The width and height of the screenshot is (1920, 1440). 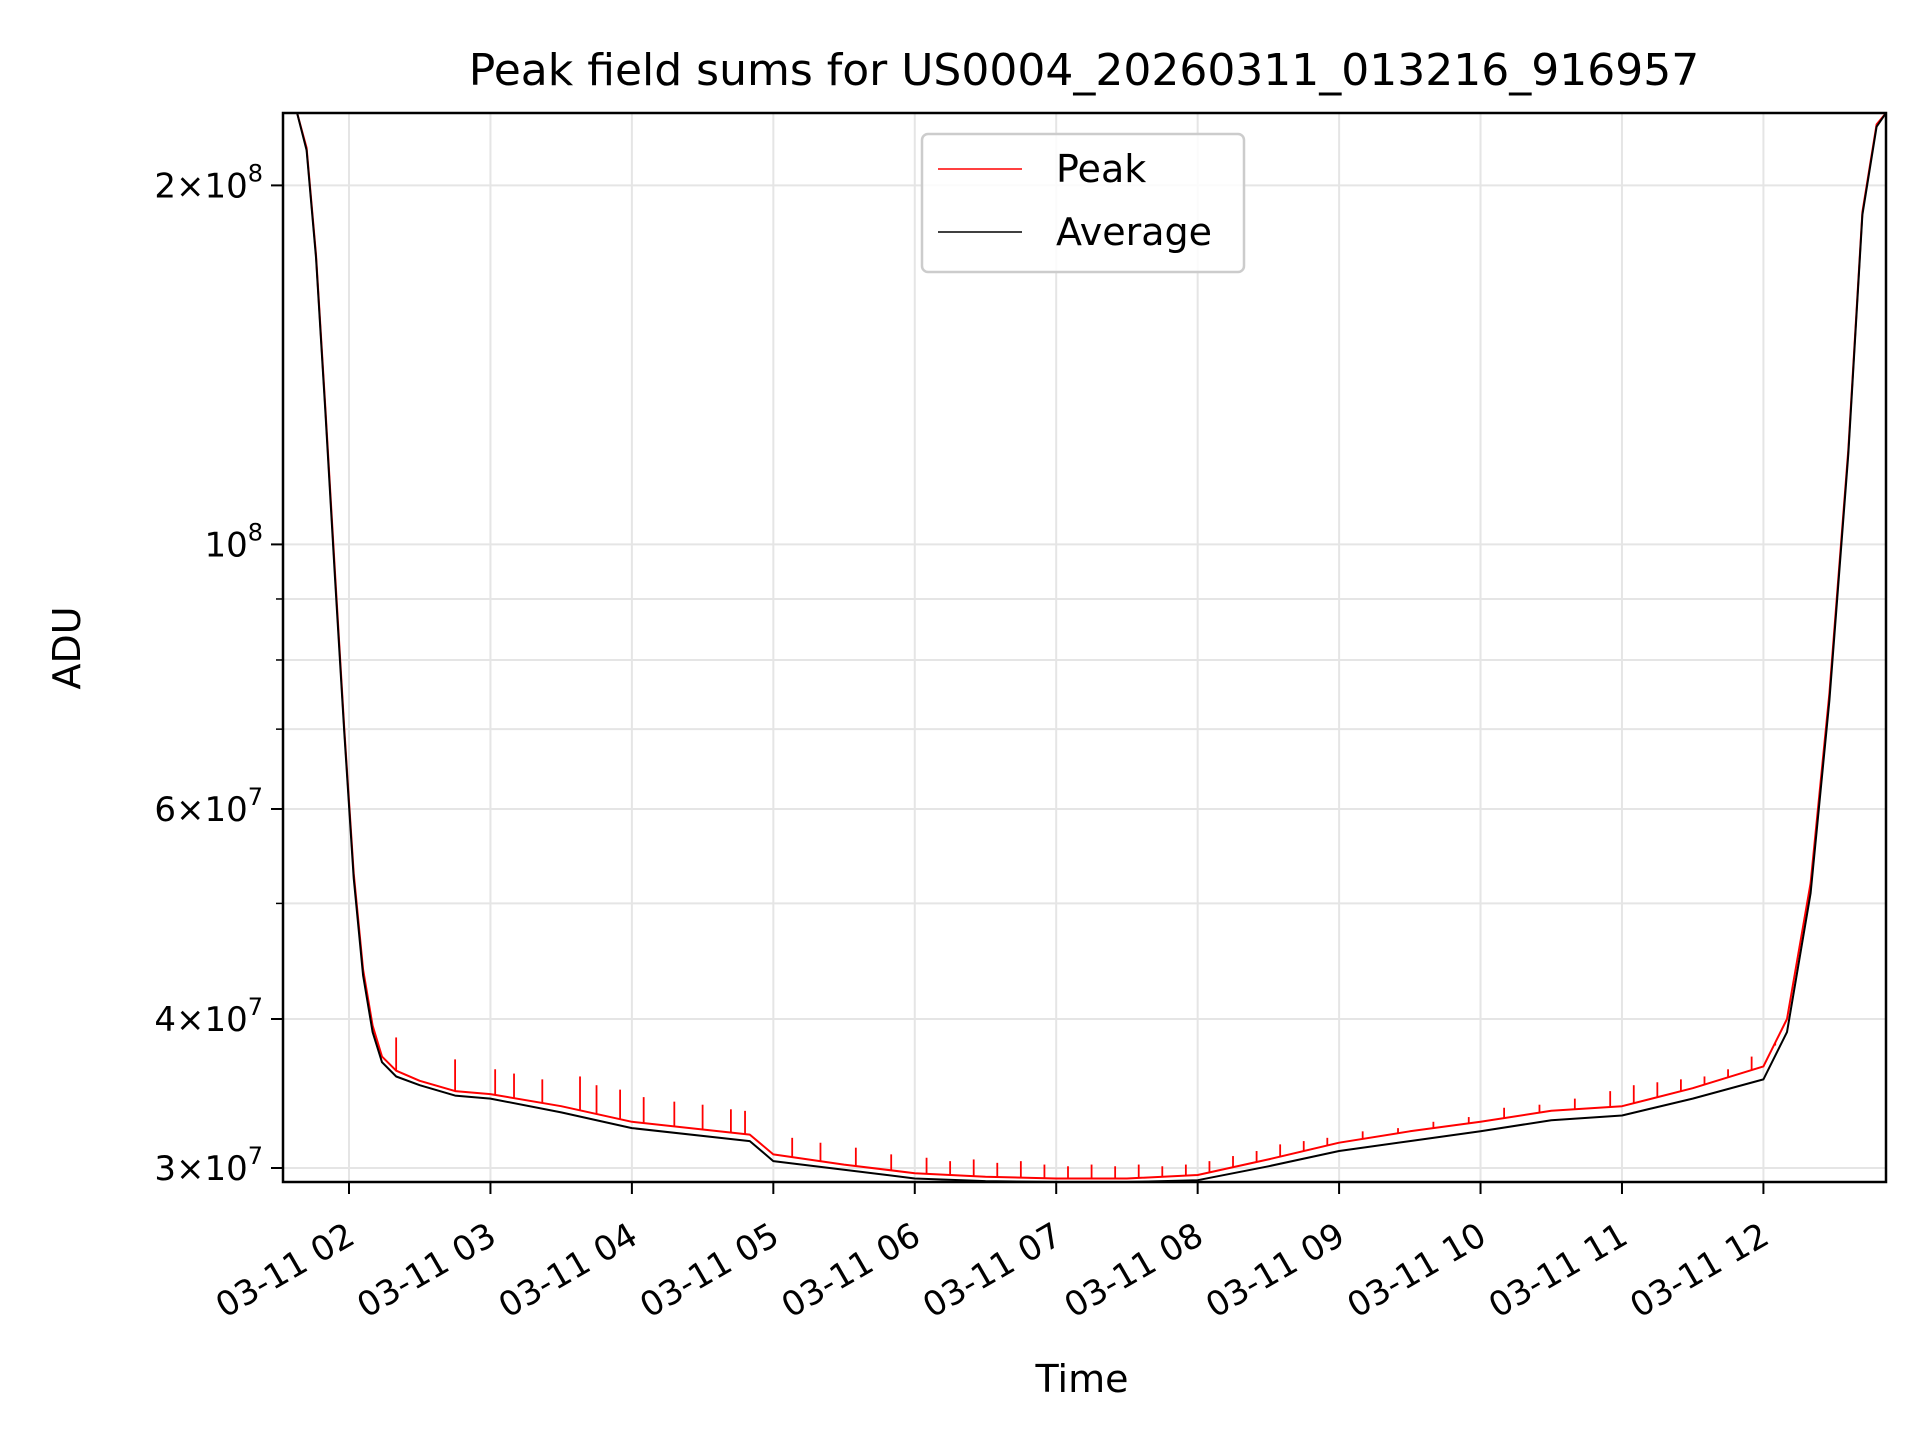 I want to click on y-tick-label: 2×108, so click(x=208, y=182).